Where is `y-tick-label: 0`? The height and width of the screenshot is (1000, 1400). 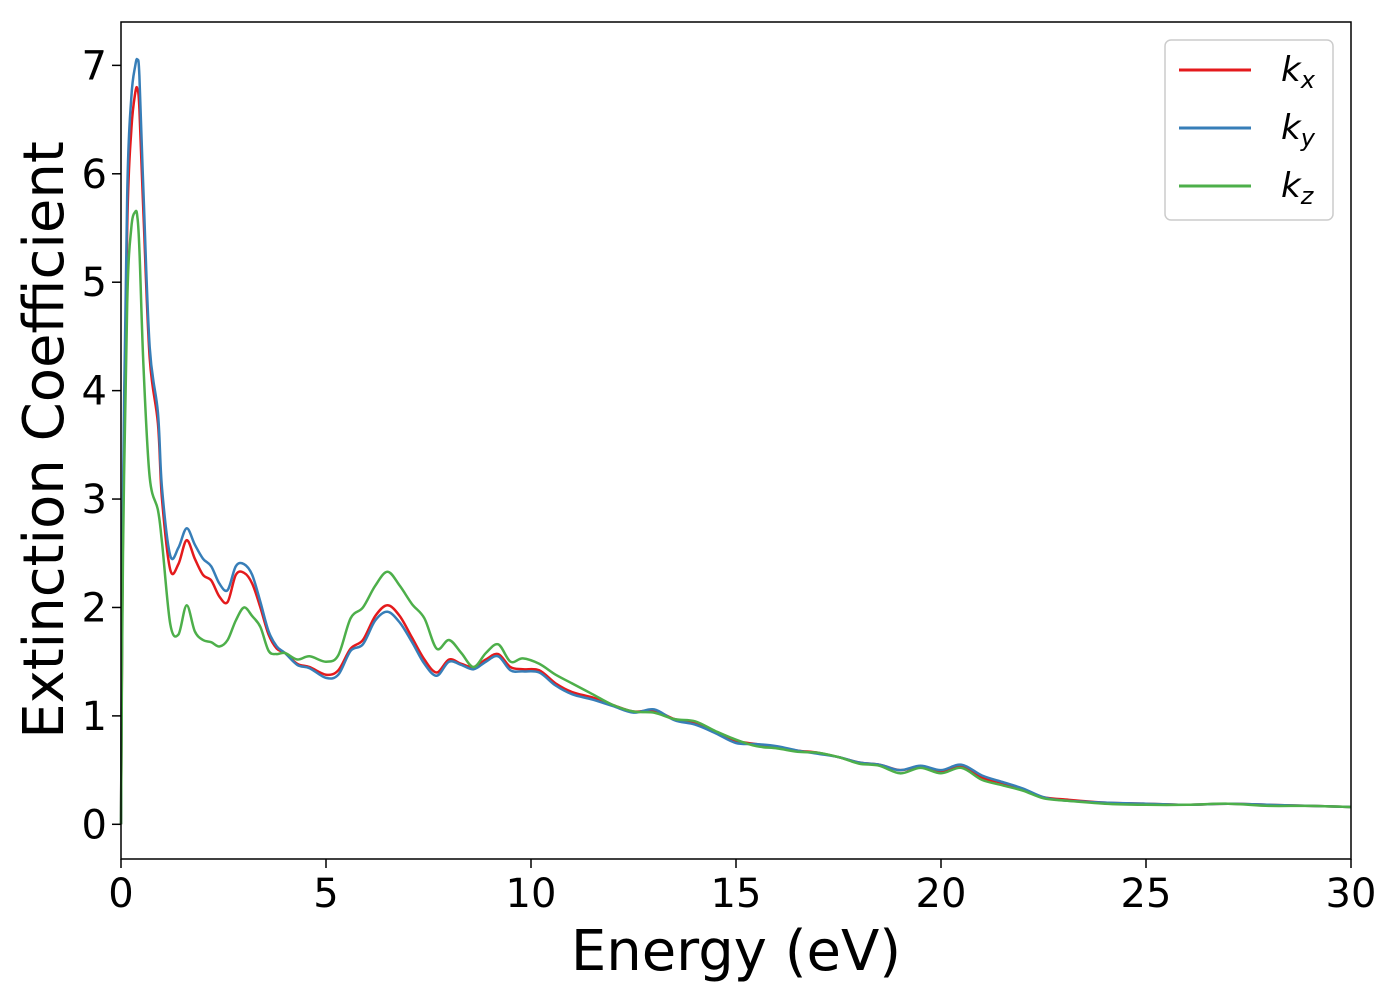 y-tick-label: 0 is located at coordinates (94, 825).